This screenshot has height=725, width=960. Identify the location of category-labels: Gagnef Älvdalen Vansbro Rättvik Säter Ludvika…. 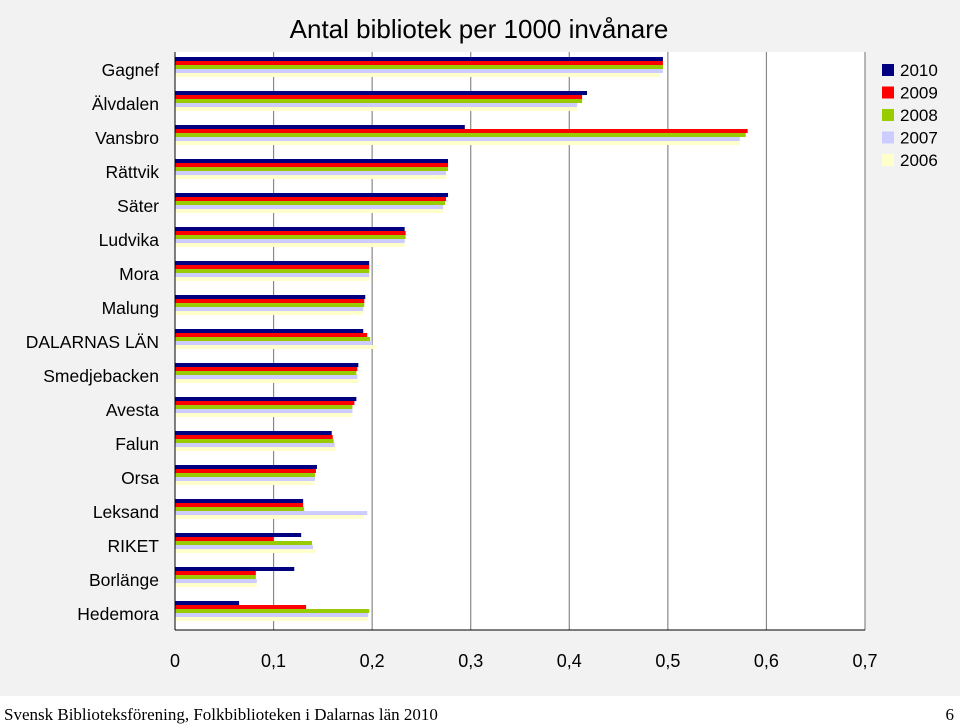
(93, 342).